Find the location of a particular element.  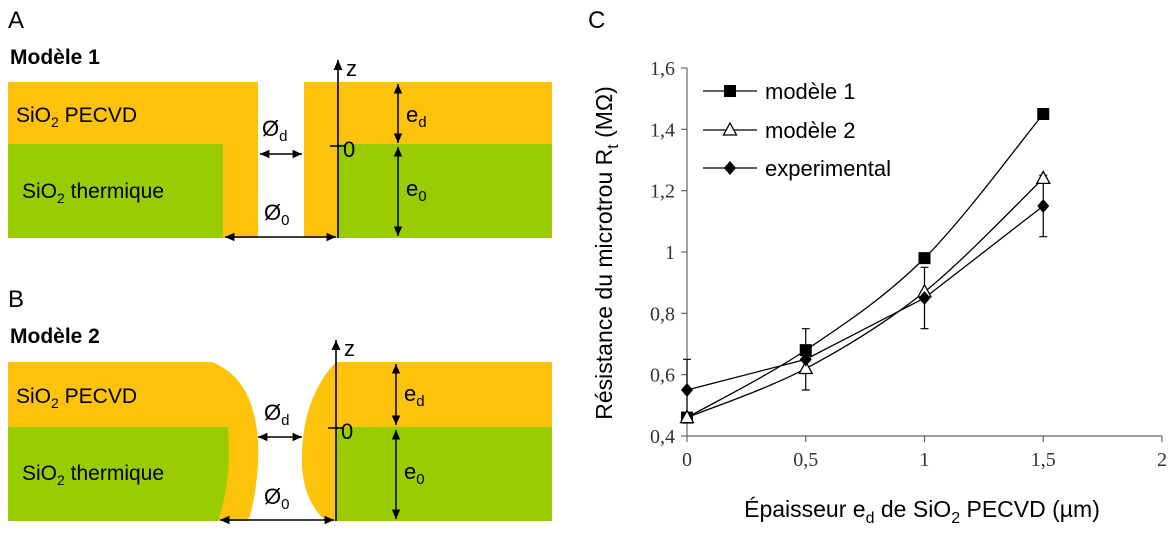

x-tick-label: 1 is located at coordinates (925, 460).